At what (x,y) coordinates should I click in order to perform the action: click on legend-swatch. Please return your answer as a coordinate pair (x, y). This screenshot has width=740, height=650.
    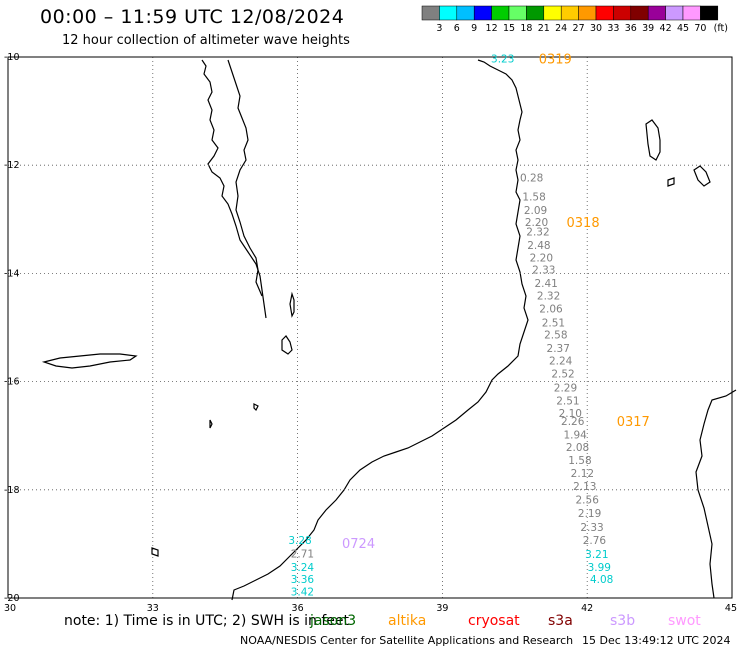
    Looking at the image, I should click on (709, 13).